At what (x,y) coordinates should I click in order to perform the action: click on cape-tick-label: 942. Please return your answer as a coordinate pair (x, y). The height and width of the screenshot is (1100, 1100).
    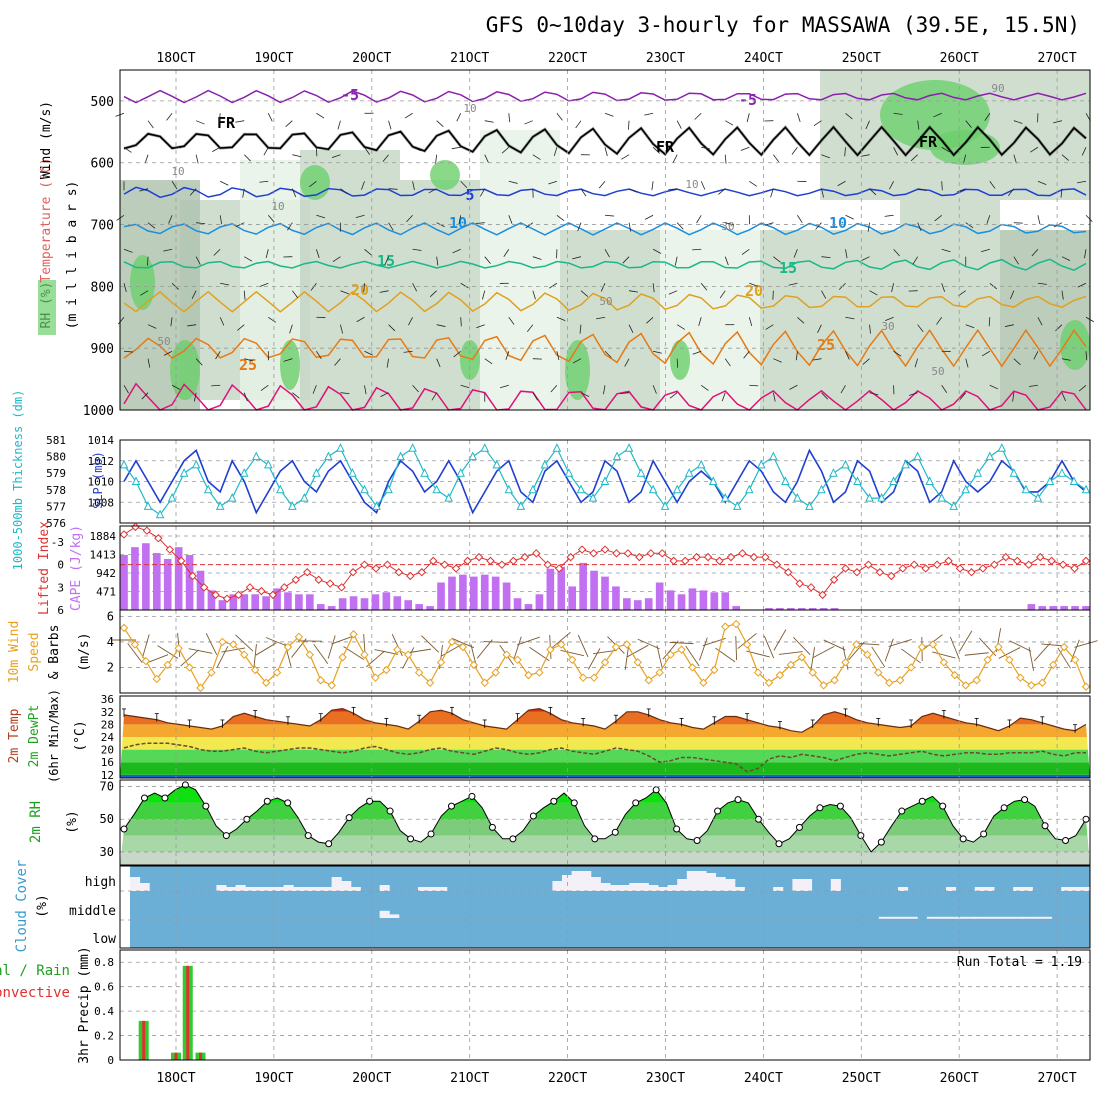
    Looking at the image, I should click on (106, 573).